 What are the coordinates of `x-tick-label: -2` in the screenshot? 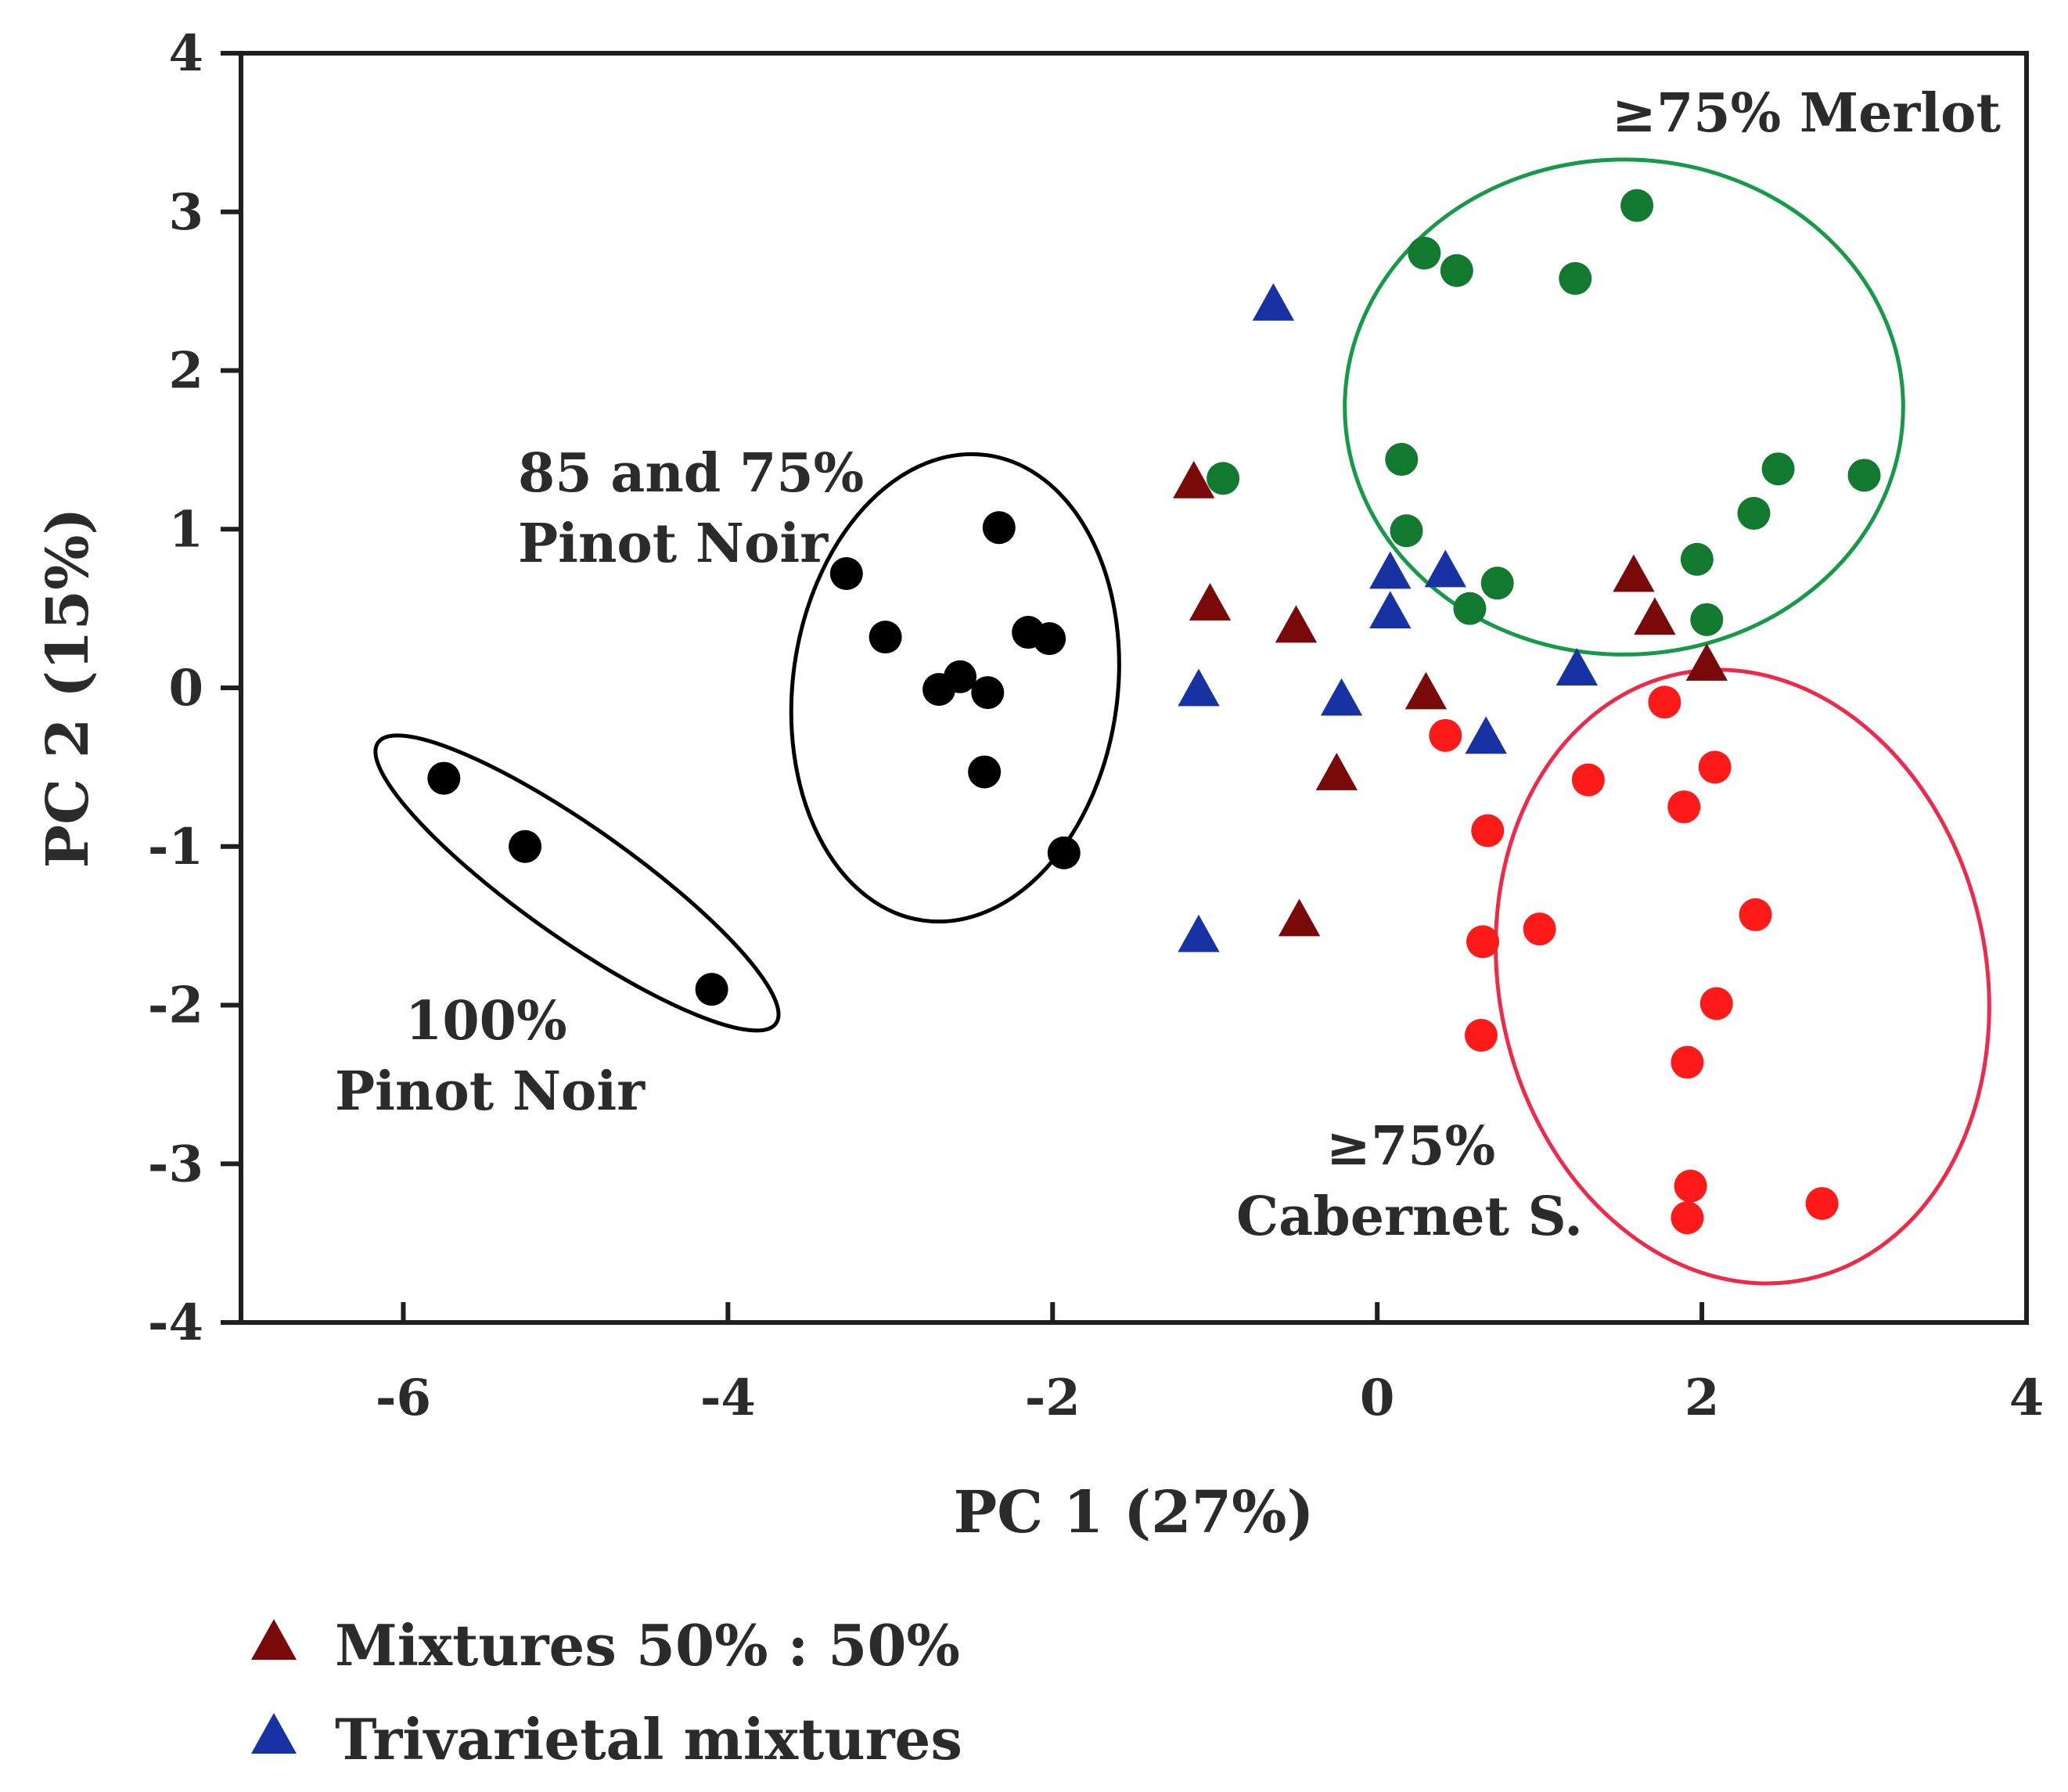 It's located at (1053, 1398).